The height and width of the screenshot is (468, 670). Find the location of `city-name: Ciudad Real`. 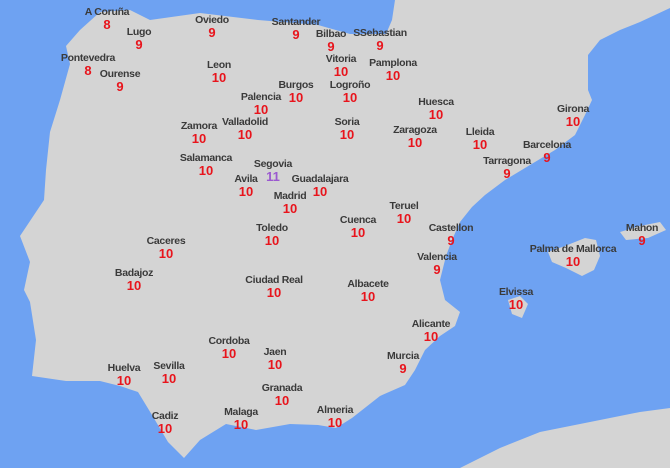

city-name: Ciudad Real is located at coordinates (274, 280).